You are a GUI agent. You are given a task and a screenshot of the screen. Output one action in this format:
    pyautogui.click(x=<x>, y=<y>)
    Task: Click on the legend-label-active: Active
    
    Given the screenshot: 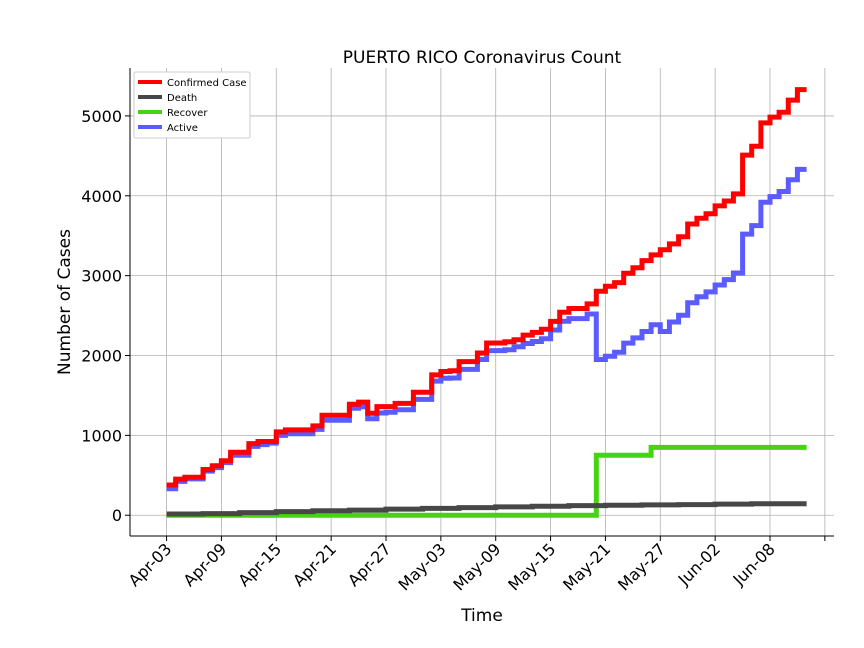 What is the action you would take?
    pyautogui.click(x=182, y=128)
    